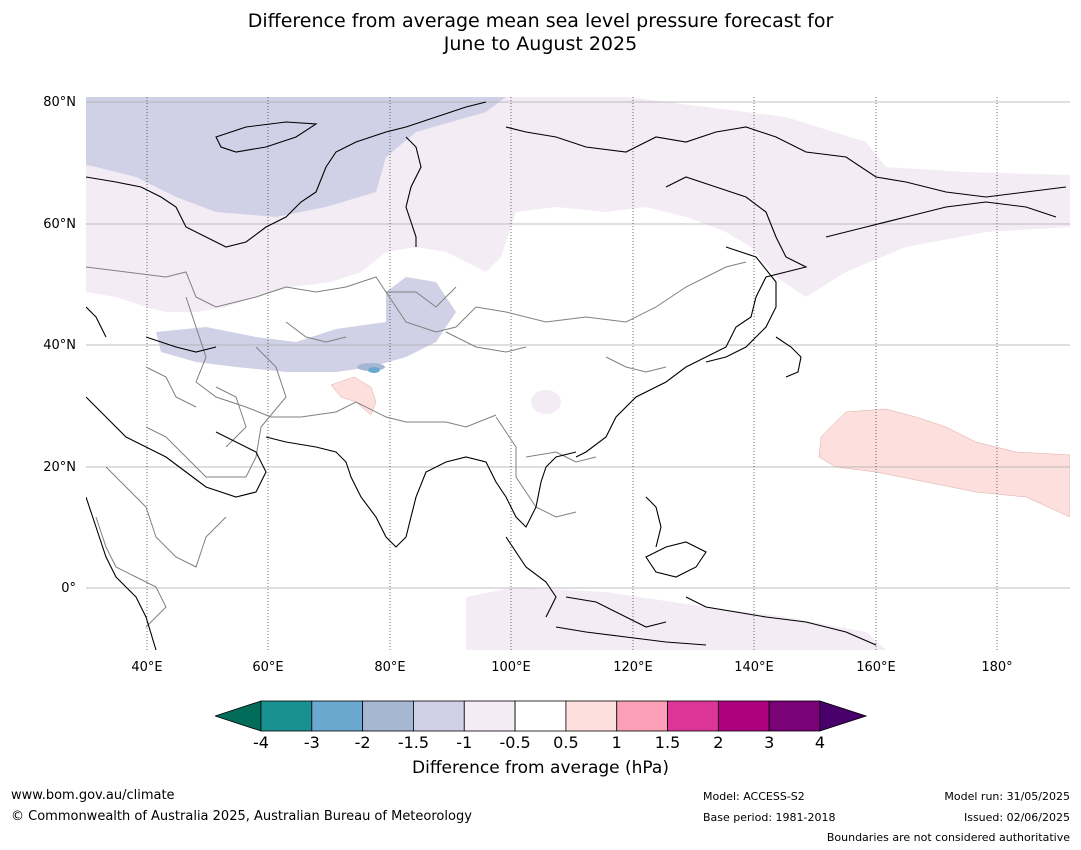 The width and height of the screenshot is (1081, 850). Describe the element at coordinates (769, 817) in the screenshot. I see `footer-base-period: Base period: 1981-2018` at that location.